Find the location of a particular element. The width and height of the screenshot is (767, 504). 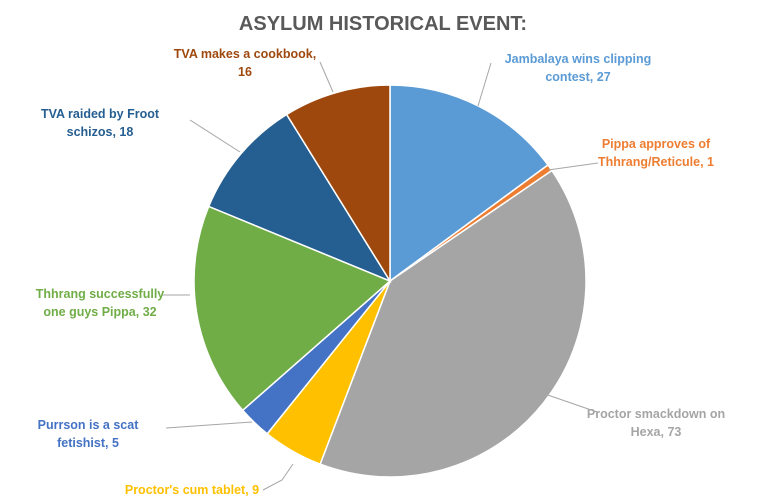

data-label-line: 16 is located at coordinates (245, 72).